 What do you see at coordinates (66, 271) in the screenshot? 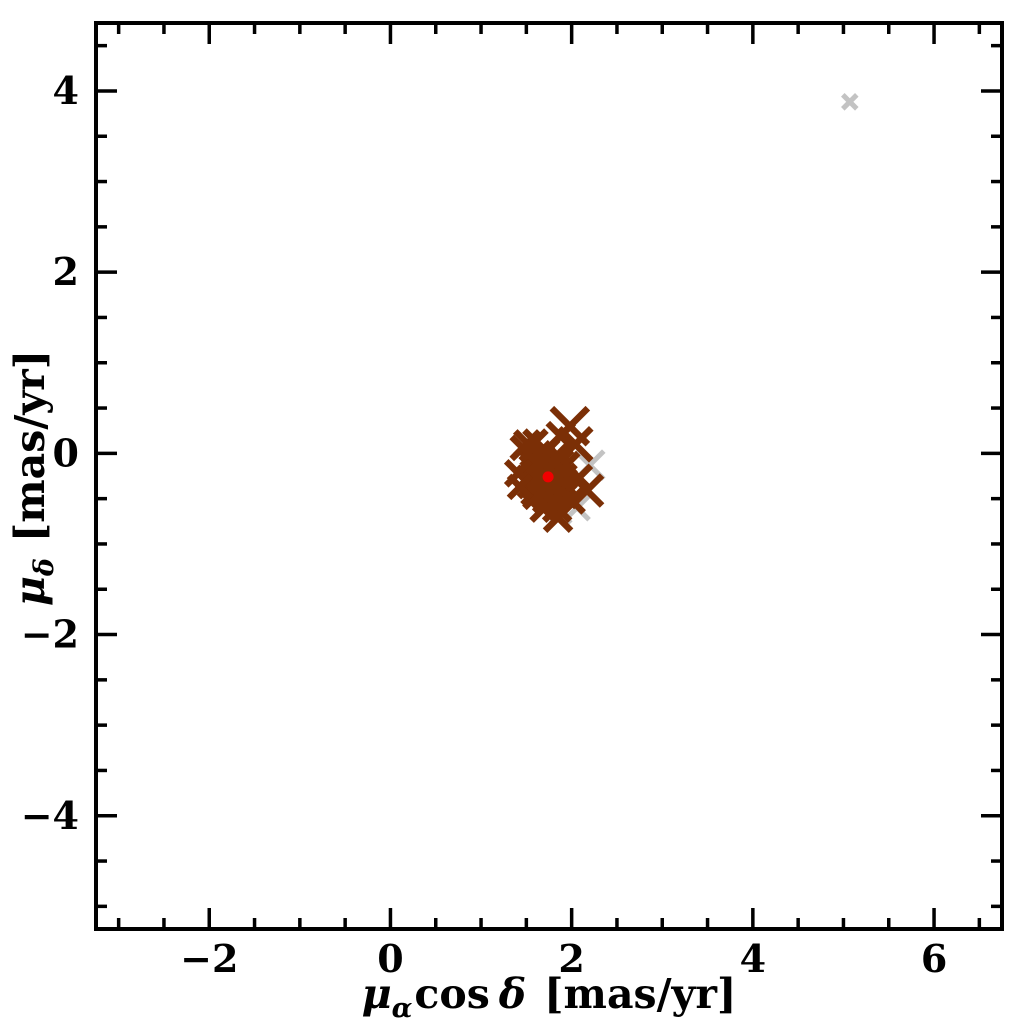
I see `y-tick-label: 2` at bounding box center [66, 271].